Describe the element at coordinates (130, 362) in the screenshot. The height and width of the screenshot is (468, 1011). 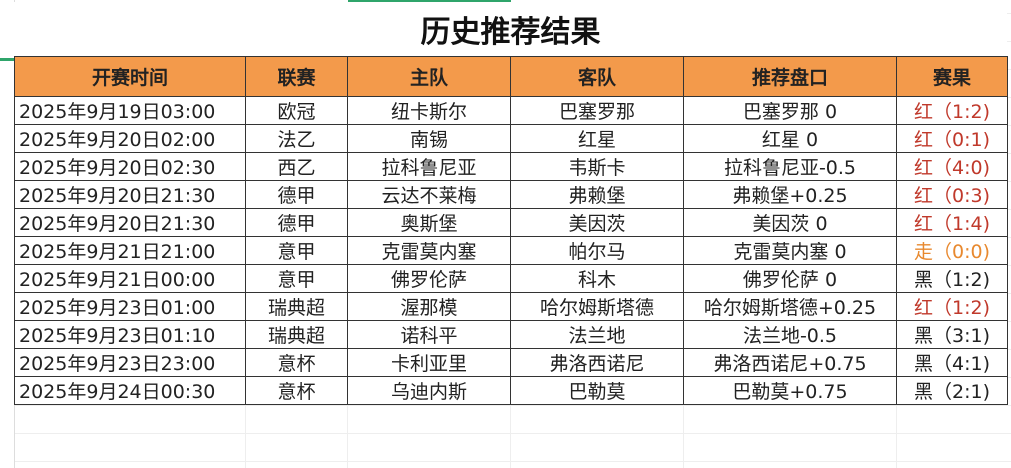
I see `cell-time: 2025年9月23日23:00` at that location.